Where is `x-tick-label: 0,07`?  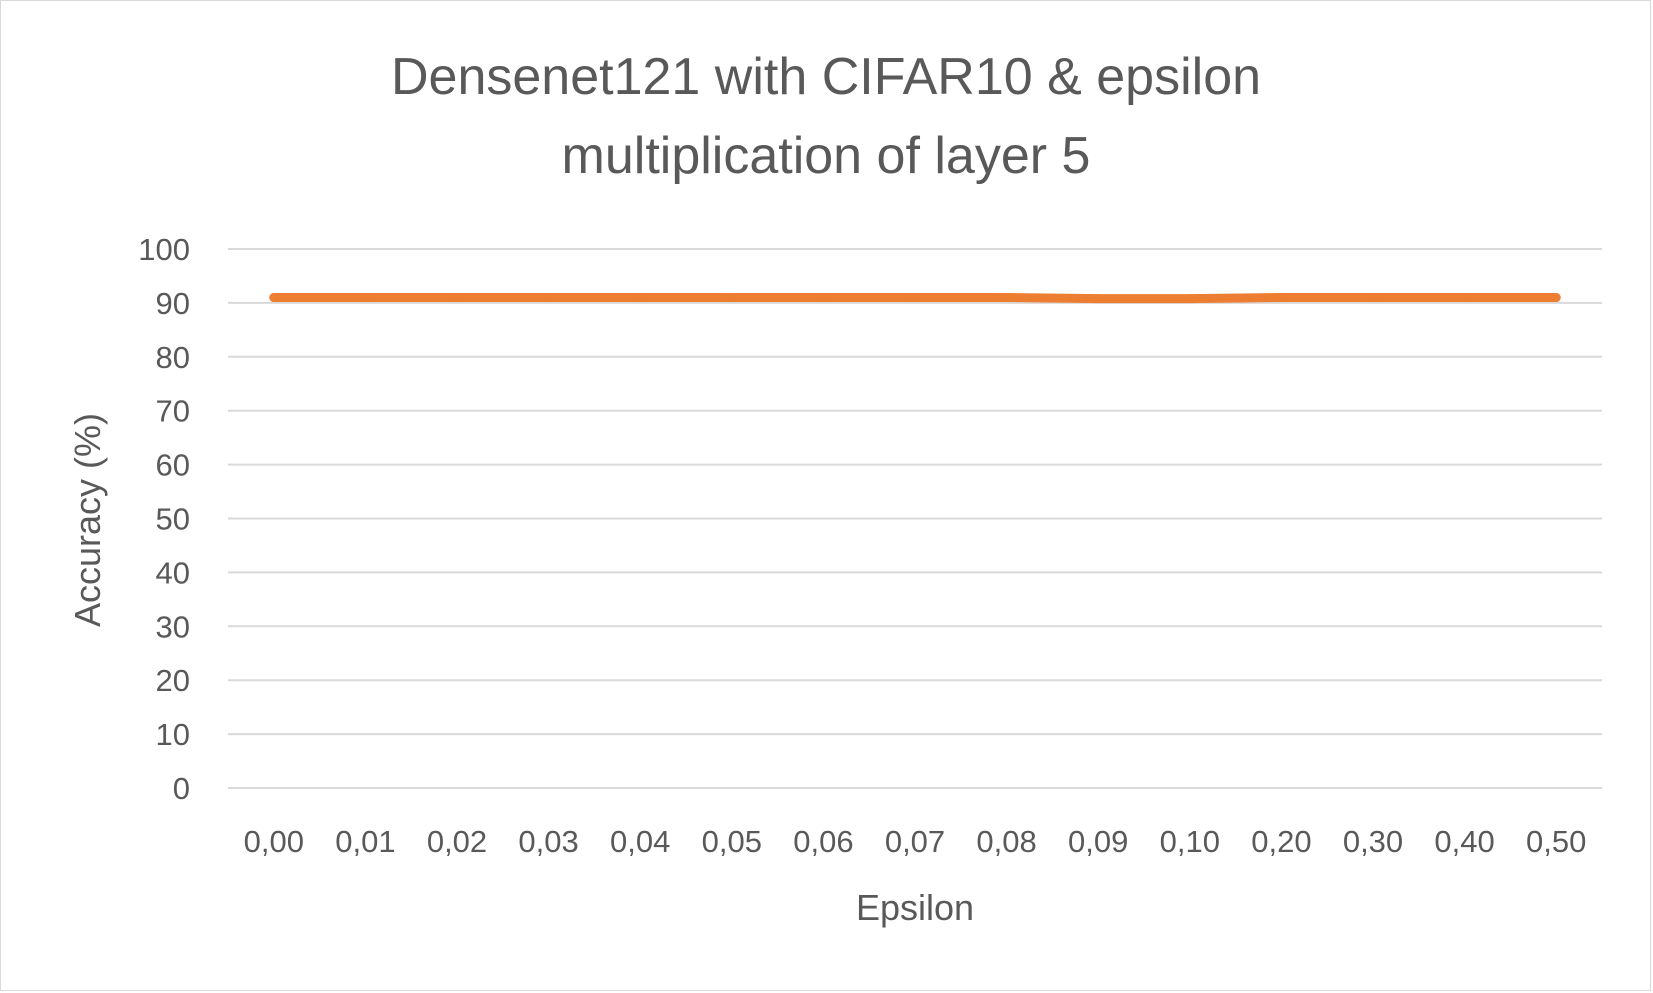
x-tick-label: 0,07 is located at coordinates (915, 841).